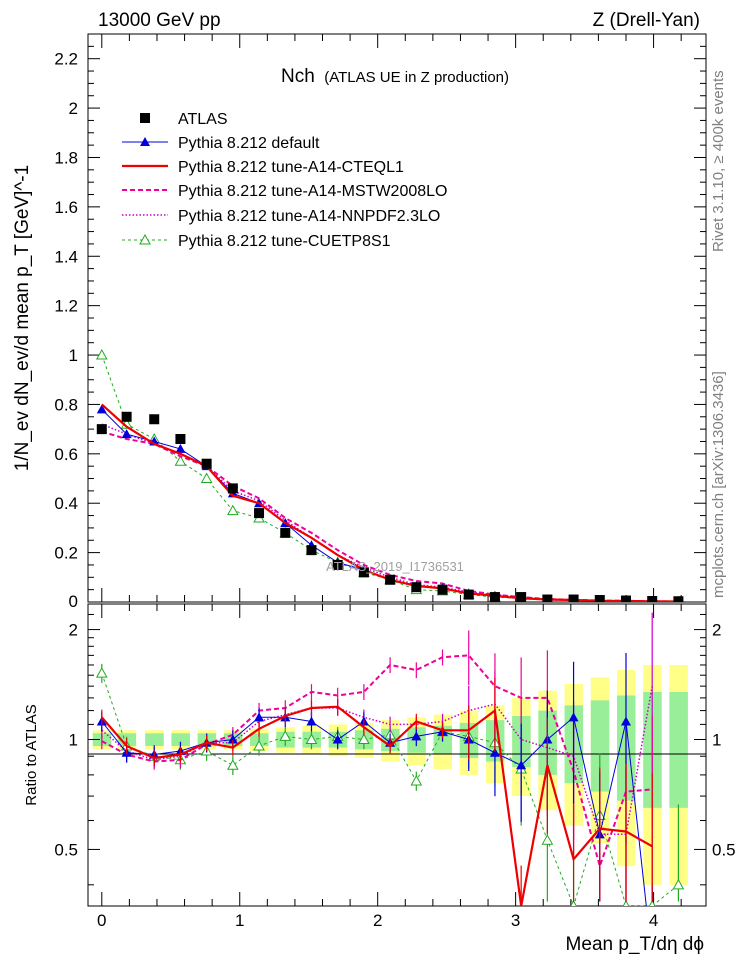 This screenshot has width=746, height=972. Describe the element at coordinates (73, 740) in the screenshot. I see `ratio-y-tick-label: 1` at that location.